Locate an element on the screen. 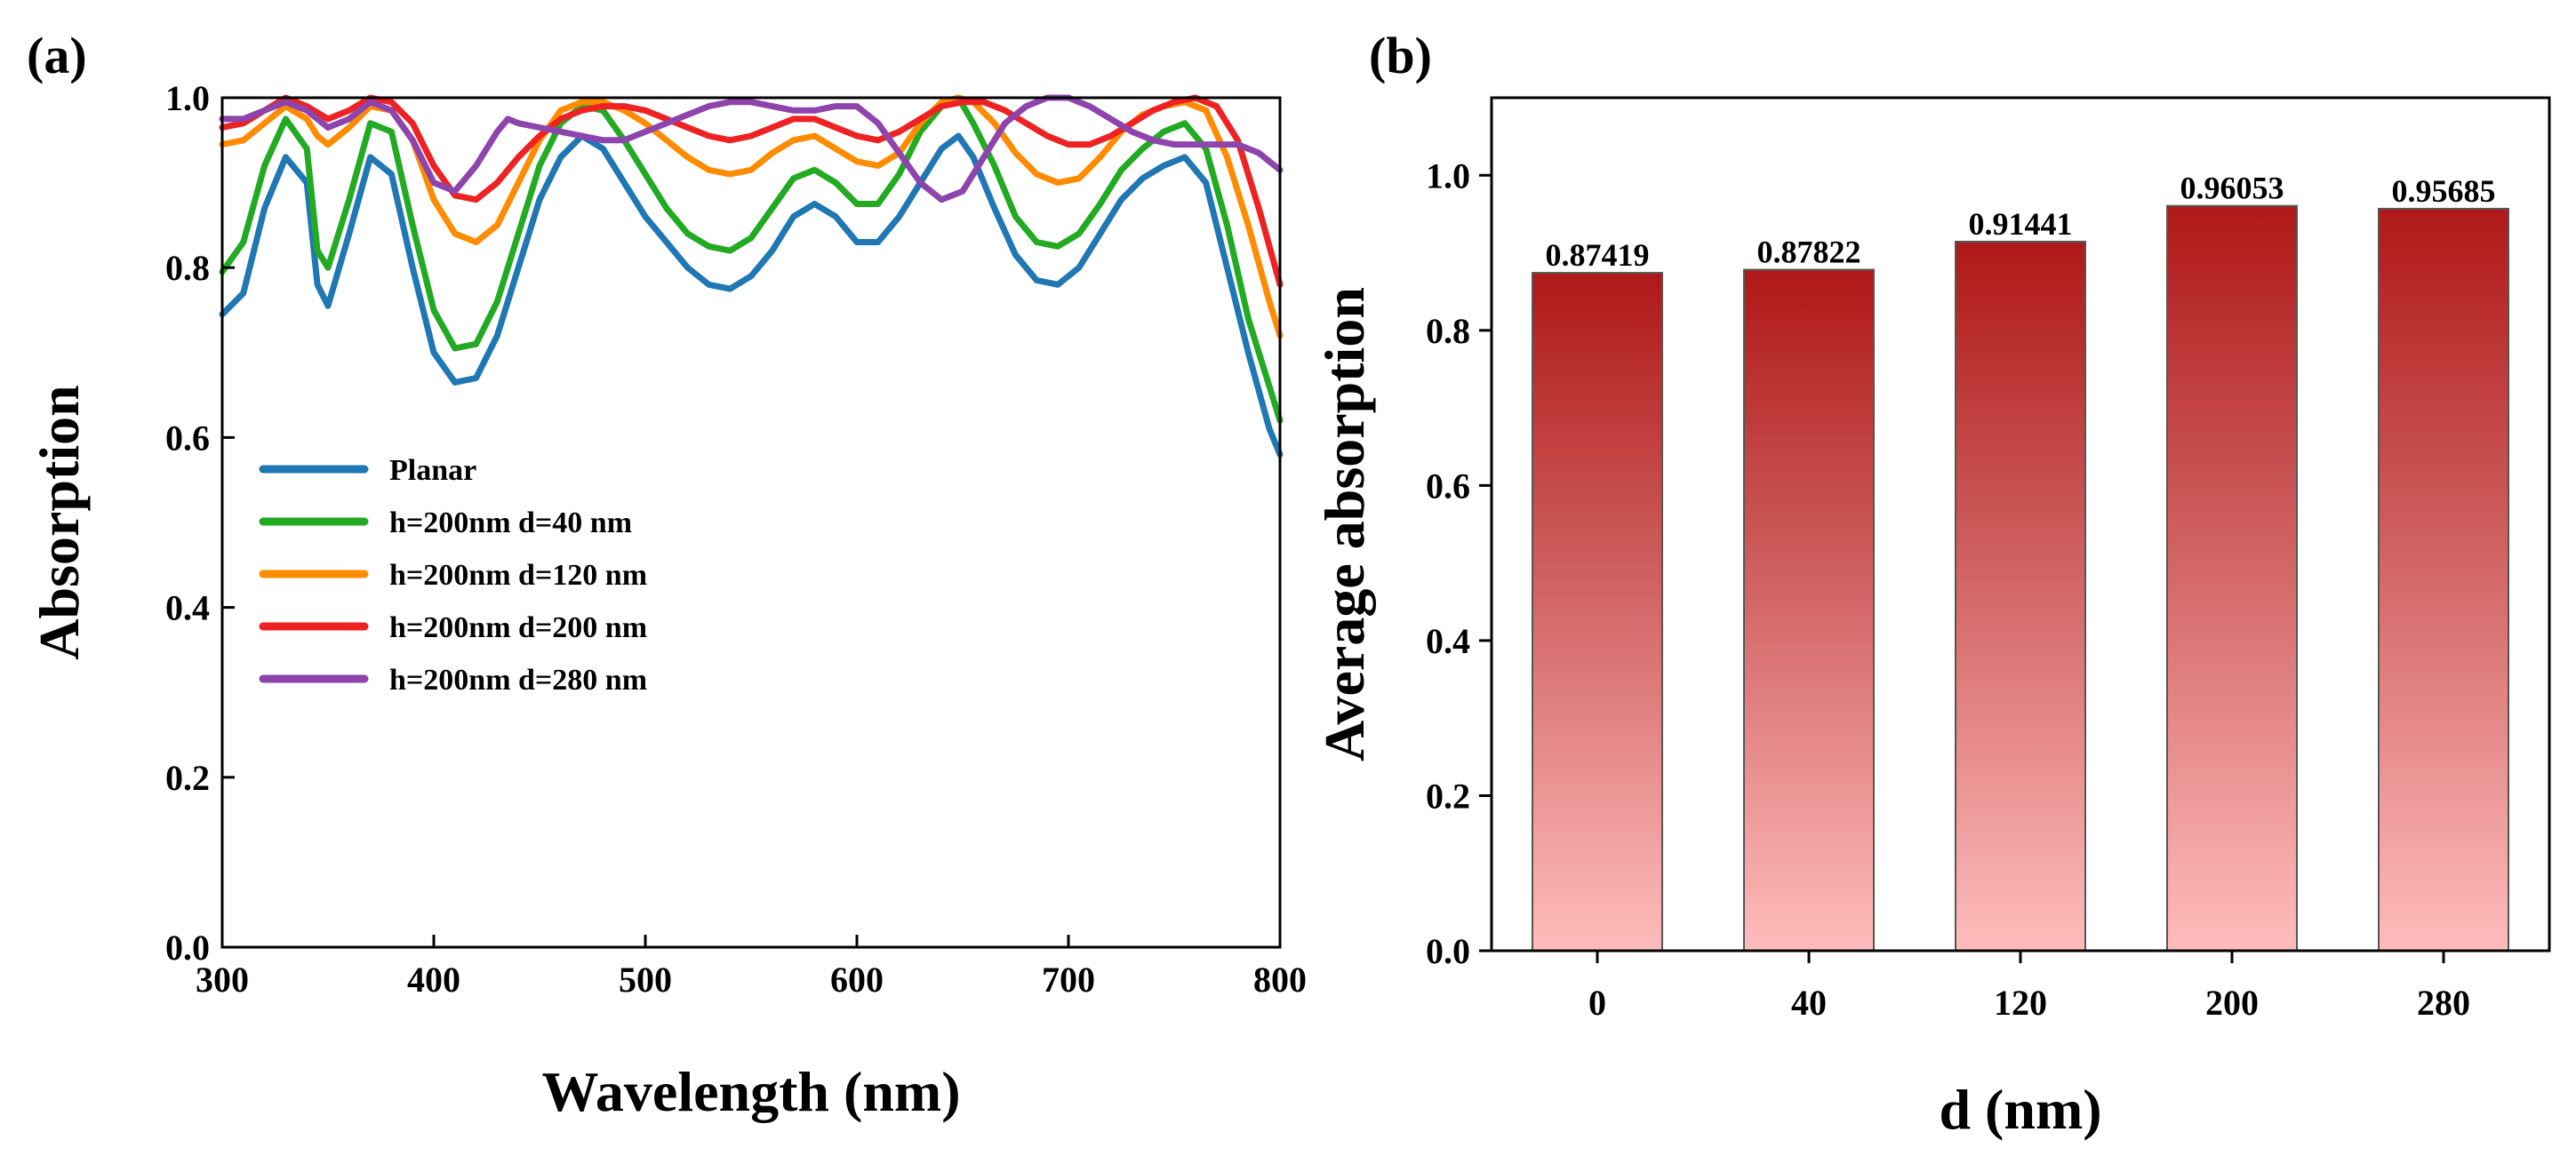 The height and width of the screenshot is (1156, 2576). y-axis-ticks-a: 0.0 0.2 0.4 0.6 0.8 1.0 is located at coordinates (200, 523).